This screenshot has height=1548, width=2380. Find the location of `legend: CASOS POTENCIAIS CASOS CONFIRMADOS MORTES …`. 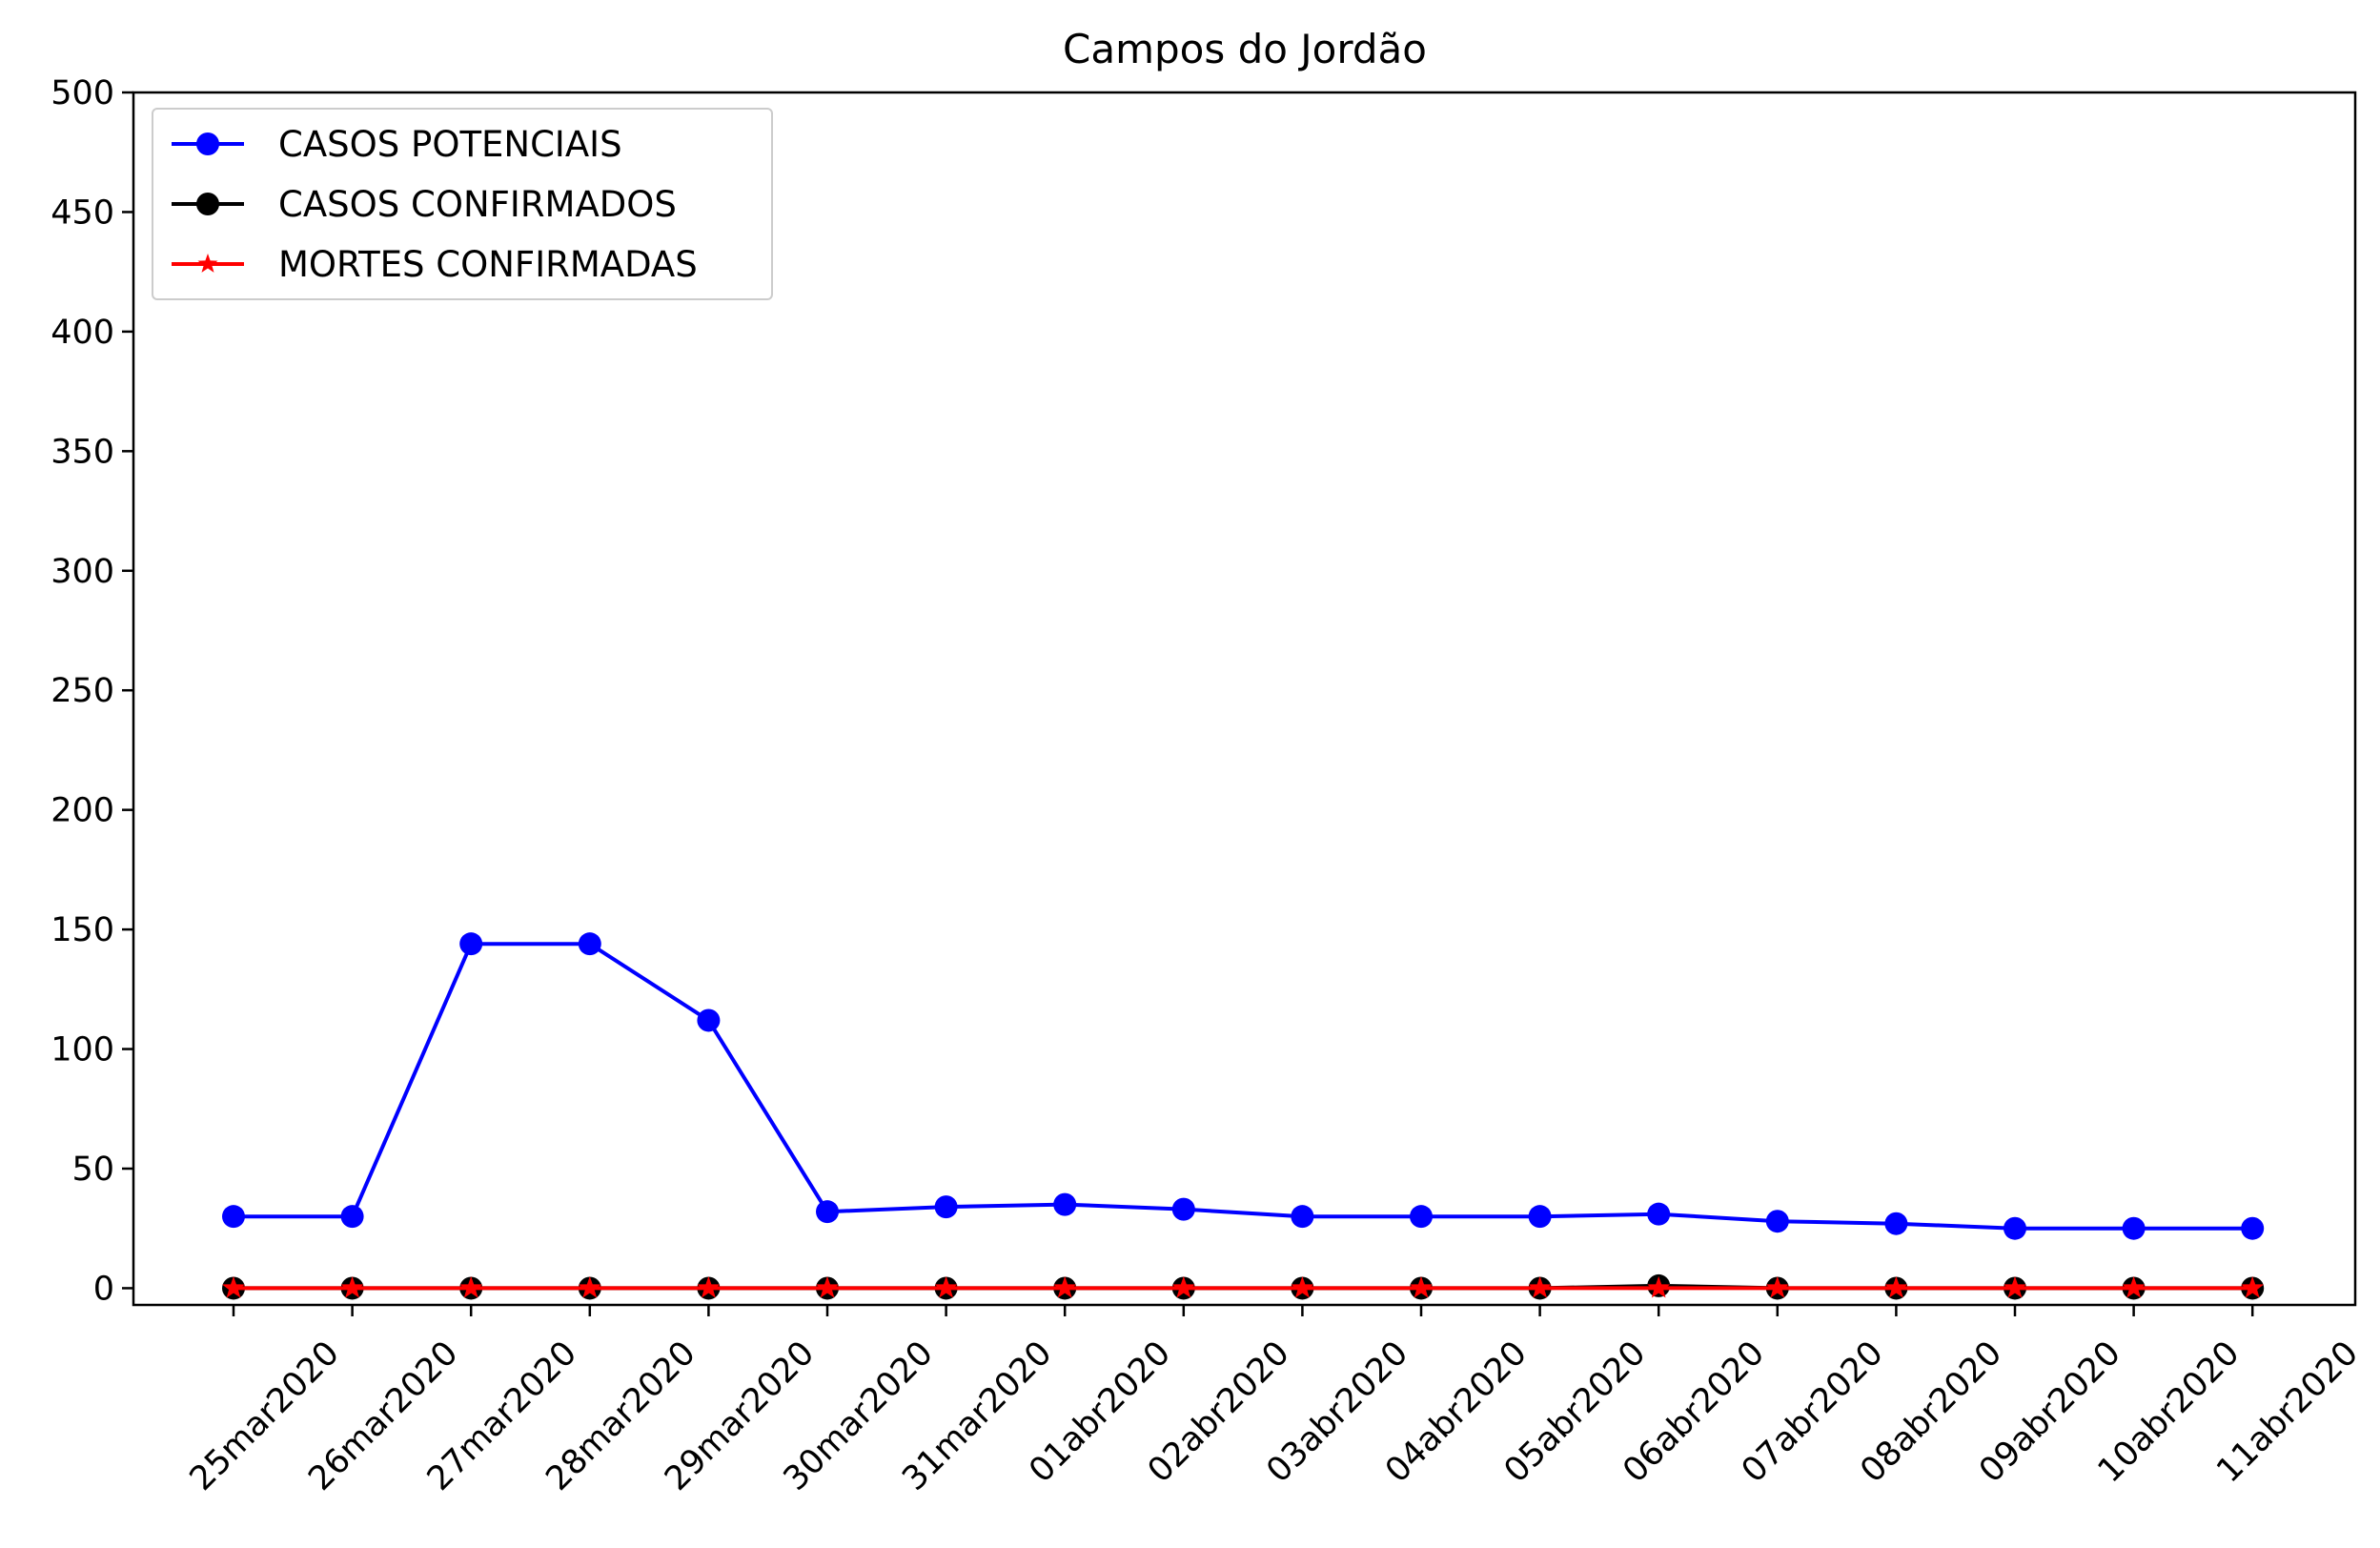

legend: CASOS POTENCIAIS CASOS CONFIRMADOS MORTES … is located at coordinates (463, 204).